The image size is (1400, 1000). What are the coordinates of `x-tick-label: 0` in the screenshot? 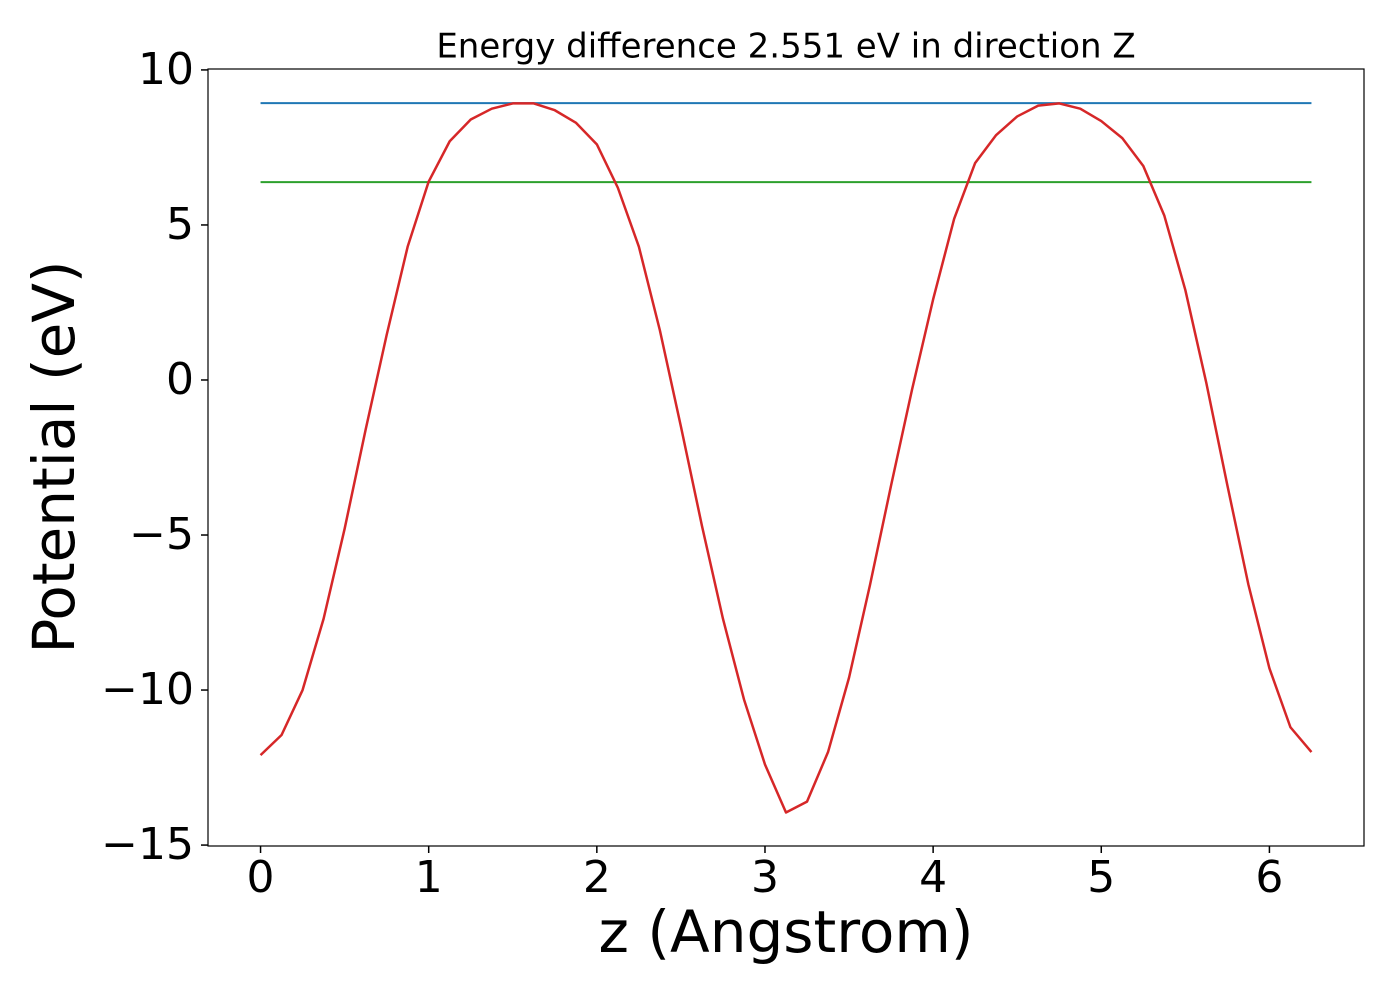 It's located at (261, 877).